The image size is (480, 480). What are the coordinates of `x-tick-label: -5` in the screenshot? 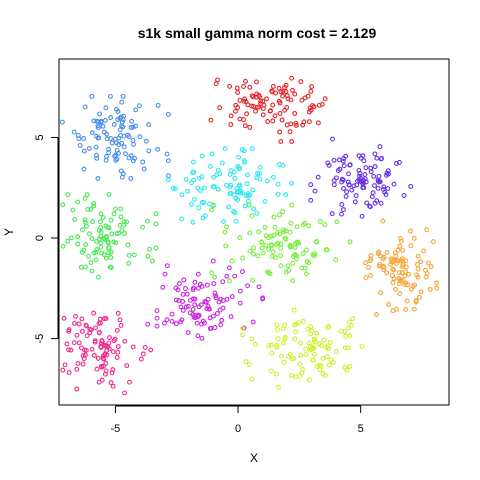 It's located at (116, 429).